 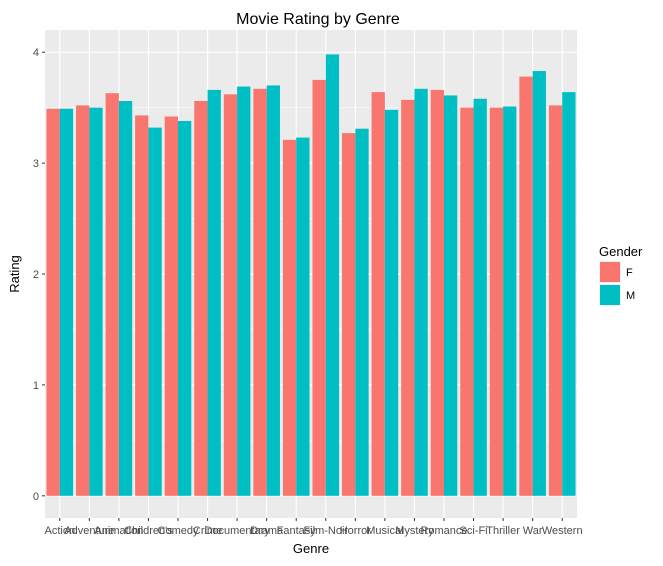 I want to click on bar-m-documentary, so click(x=244, y=291).